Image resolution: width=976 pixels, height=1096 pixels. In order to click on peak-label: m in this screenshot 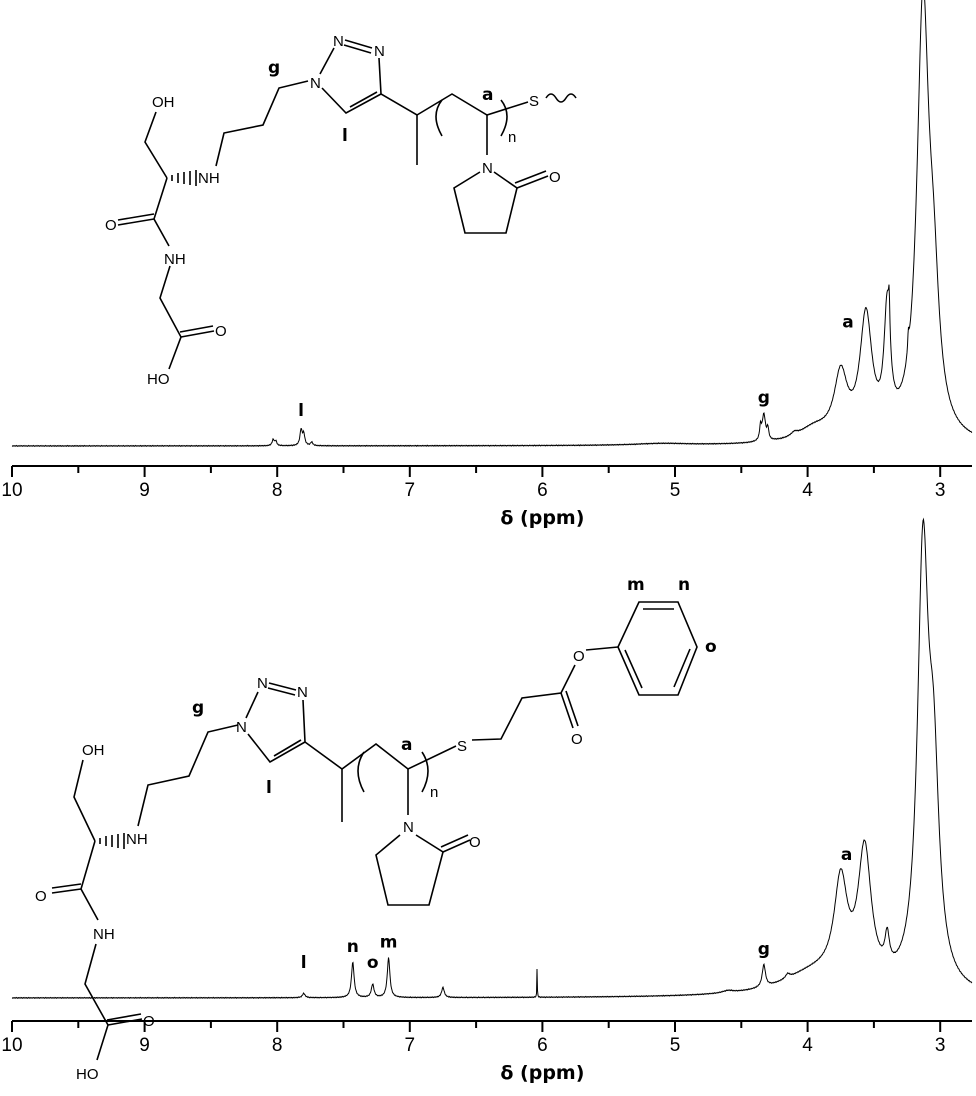, I will do `click(389, 943)`.